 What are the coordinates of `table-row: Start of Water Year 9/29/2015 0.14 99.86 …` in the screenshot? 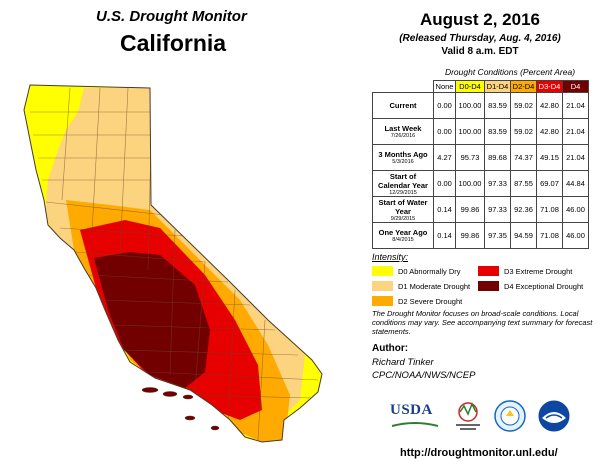 It's located at (480, 209).